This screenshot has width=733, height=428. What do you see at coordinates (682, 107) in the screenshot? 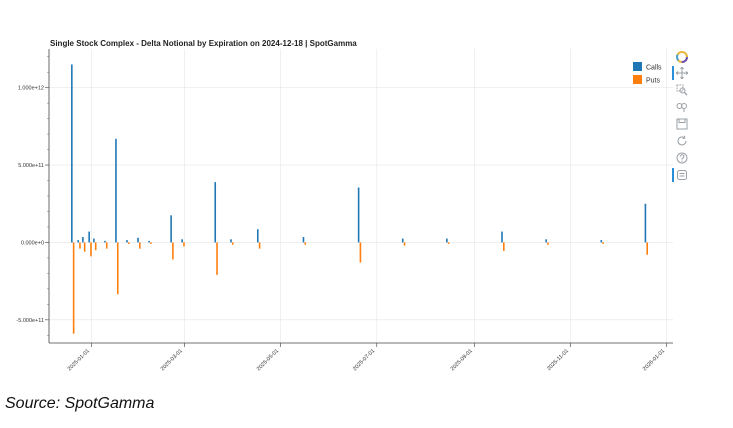
I see `wheel-zoom-icon` at bounding box center [682, 107].